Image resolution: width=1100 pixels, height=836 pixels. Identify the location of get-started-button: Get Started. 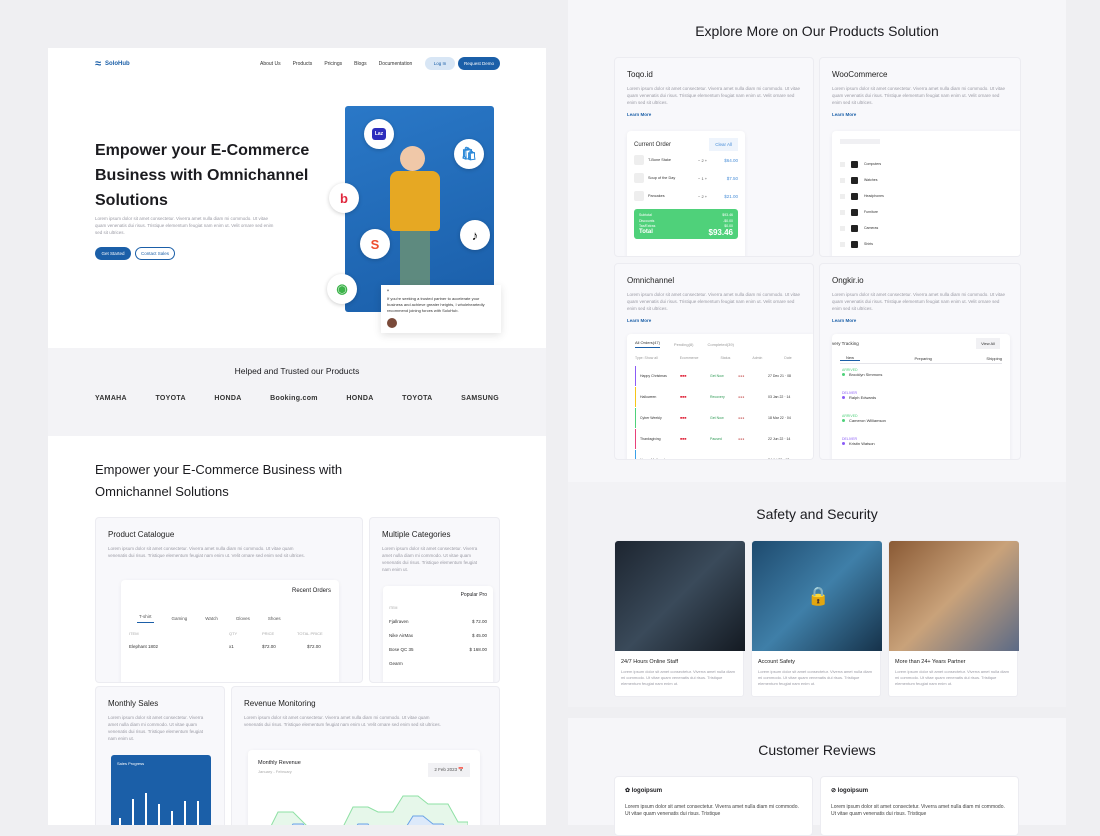
(113, 253).